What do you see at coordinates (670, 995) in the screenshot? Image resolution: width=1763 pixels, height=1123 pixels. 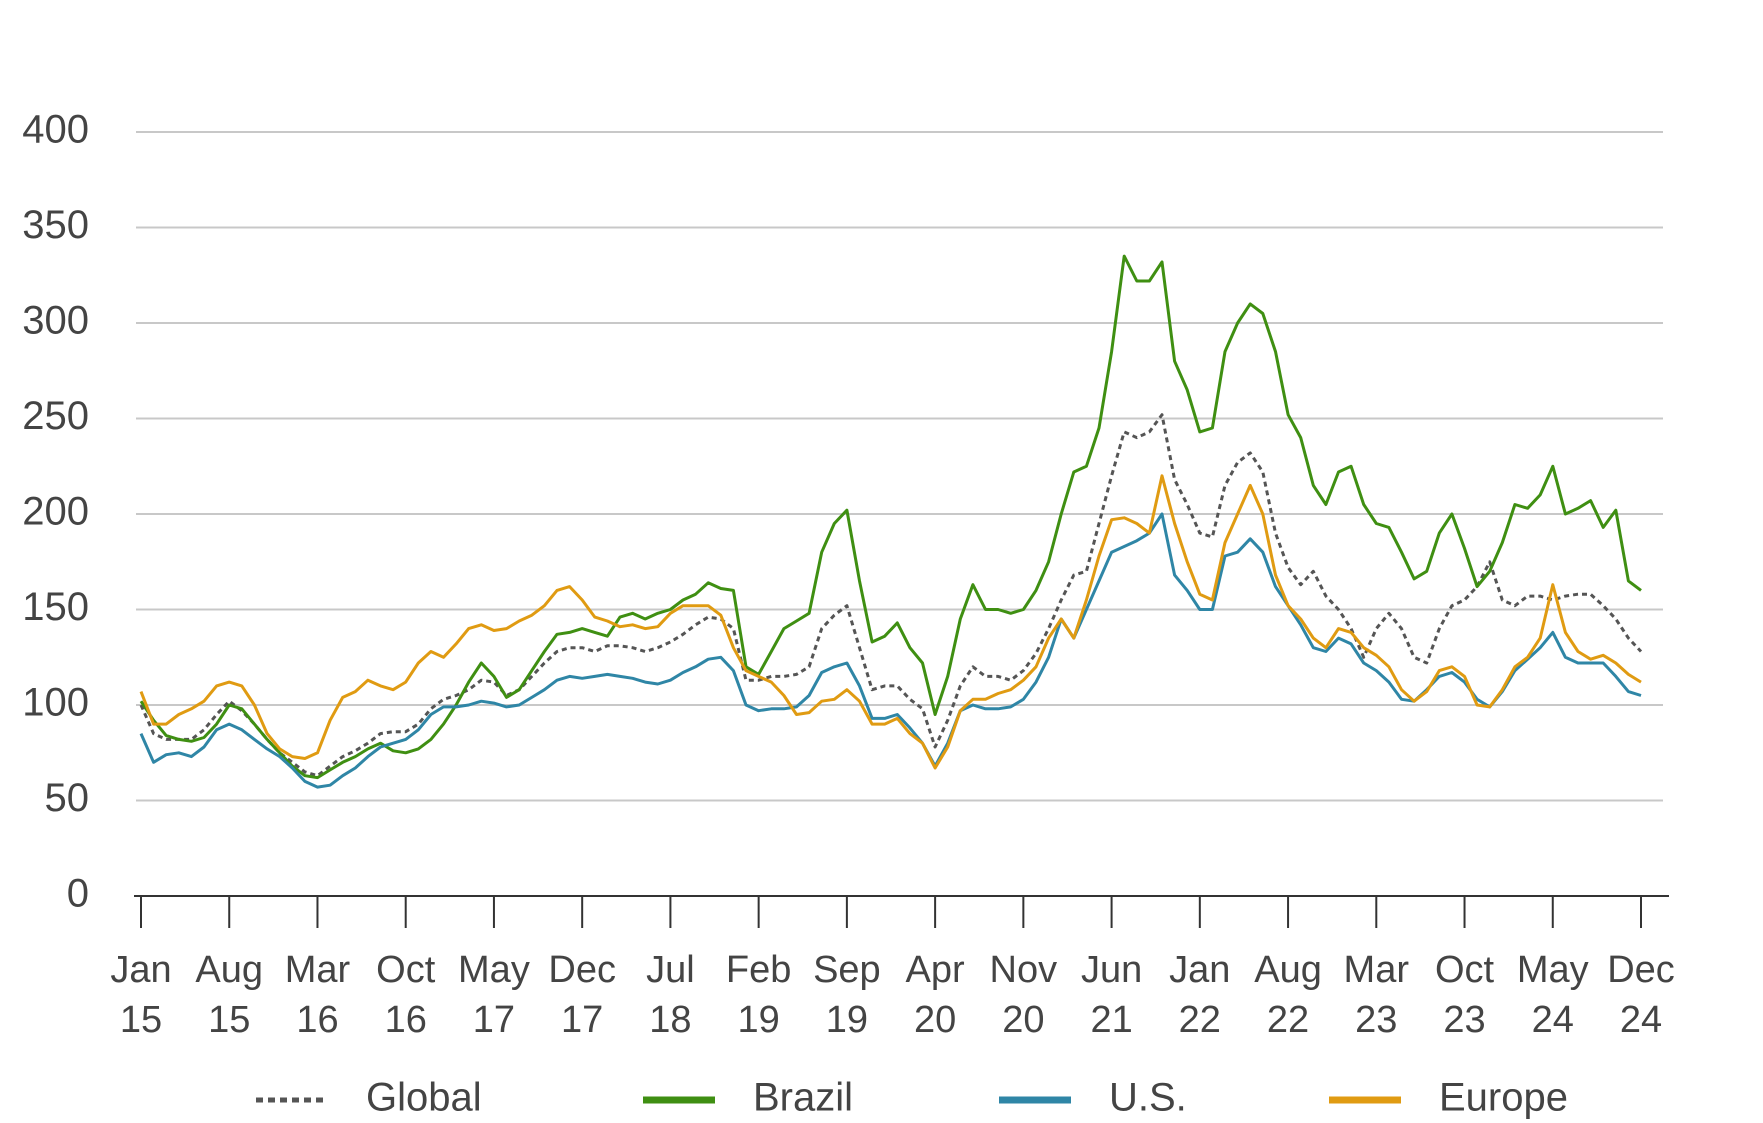 I see `x-tick-label: Jul 18` at bounding box center [670, 995].